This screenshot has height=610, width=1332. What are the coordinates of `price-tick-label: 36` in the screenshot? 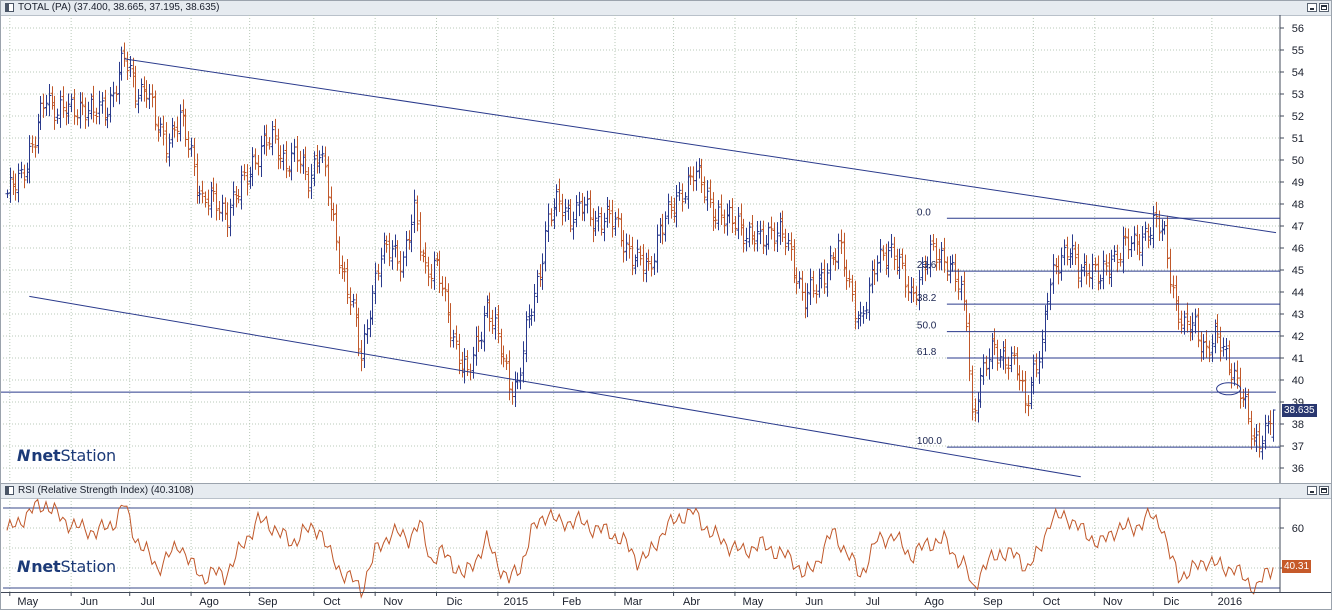 It's located at (1298, 469).